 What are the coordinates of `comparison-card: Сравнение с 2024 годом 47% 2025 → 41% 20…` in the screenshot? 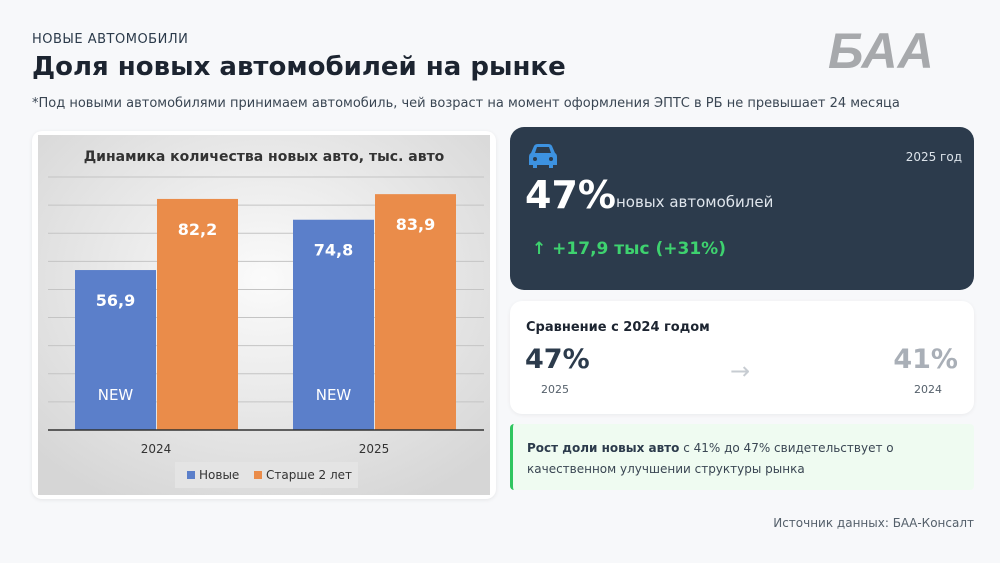 It's located at (742, 357).